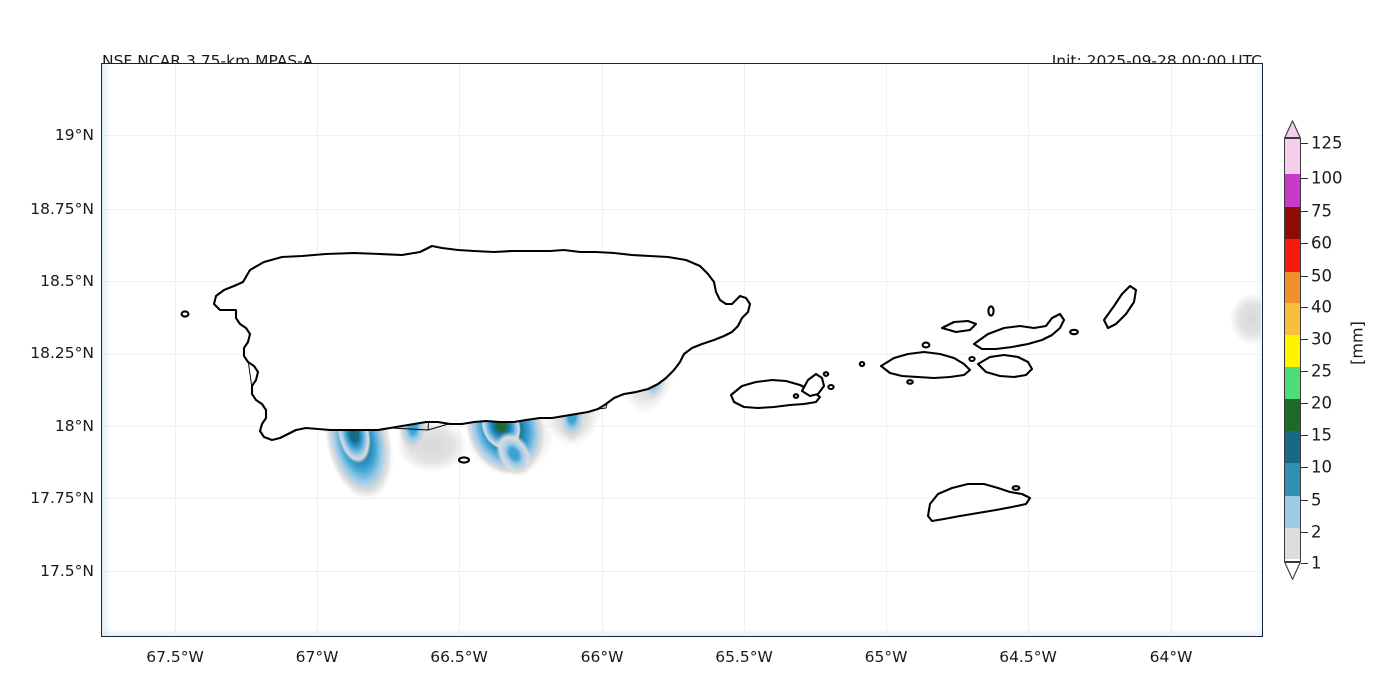 This screenshot has width=1390, height=687. What do you see at coordinates (1171, 657) in the screenshot?
I see `x-tick-label: 64°W` at bounding box center [1171, 657].